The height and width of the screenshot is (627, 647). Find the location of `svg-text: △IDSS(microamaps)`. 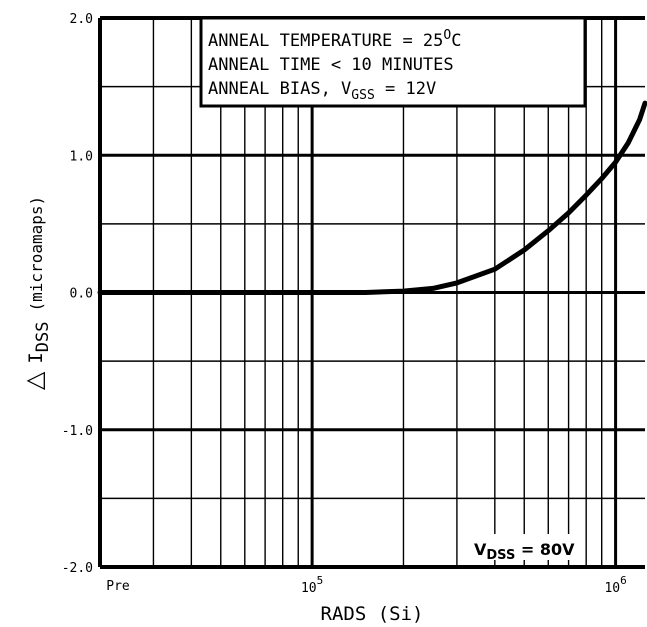

svg-text: △IDSS(microamaps) is located at coordinates (36, 293).